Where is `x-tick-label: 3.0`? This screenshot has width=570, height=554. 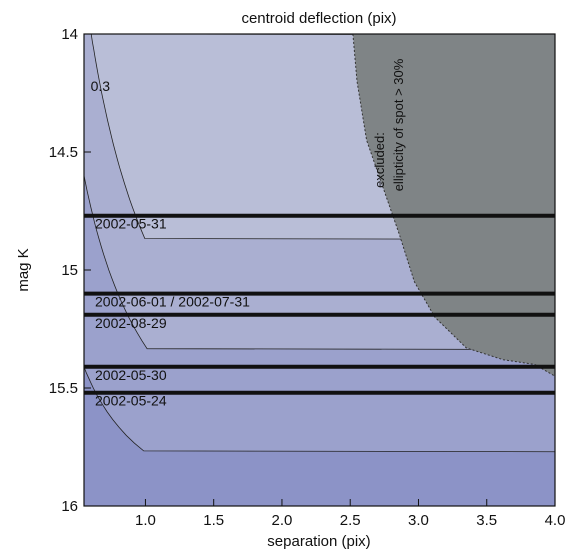 x-tick-label: 3.0 is located at coordinates (418, 520).